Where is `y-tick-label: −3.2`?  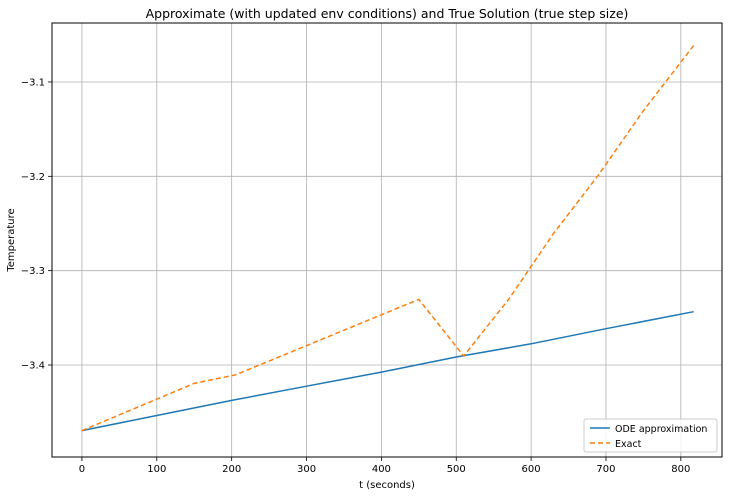 y-tick-label: −3.2 is located at coordinates (33, 177).